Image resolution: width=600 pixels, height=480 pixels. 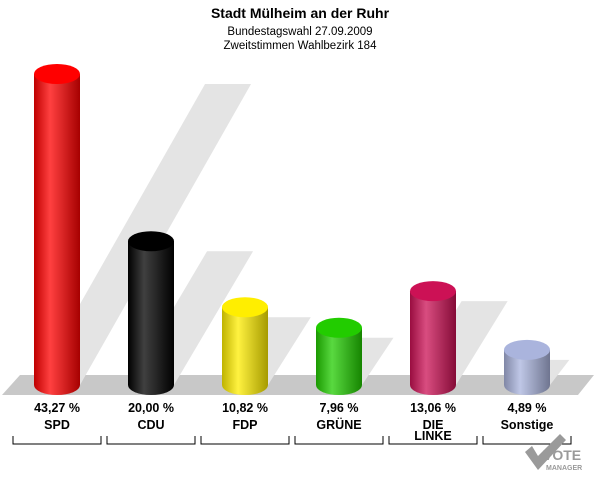 What do you see at coordinates (433, 425) in the screenshot?
I see `category-label: DIE` at bounding box center [433, 425].